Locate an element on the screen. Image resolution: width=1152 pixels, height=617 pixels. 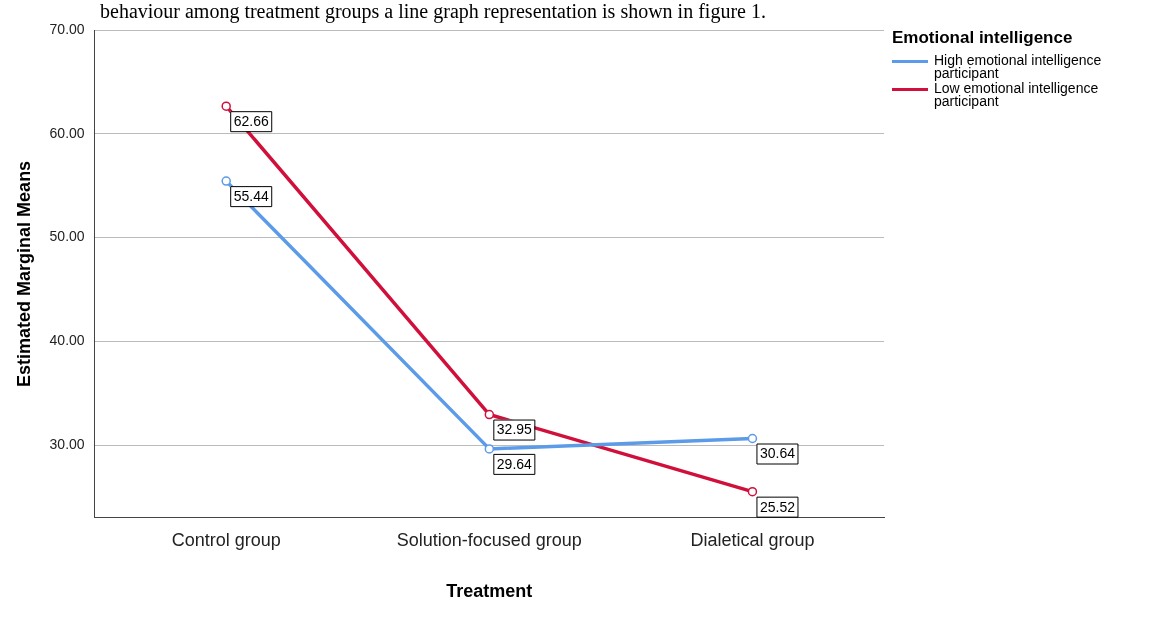
data-label: 29.64 is located at coordinates (514, 463).